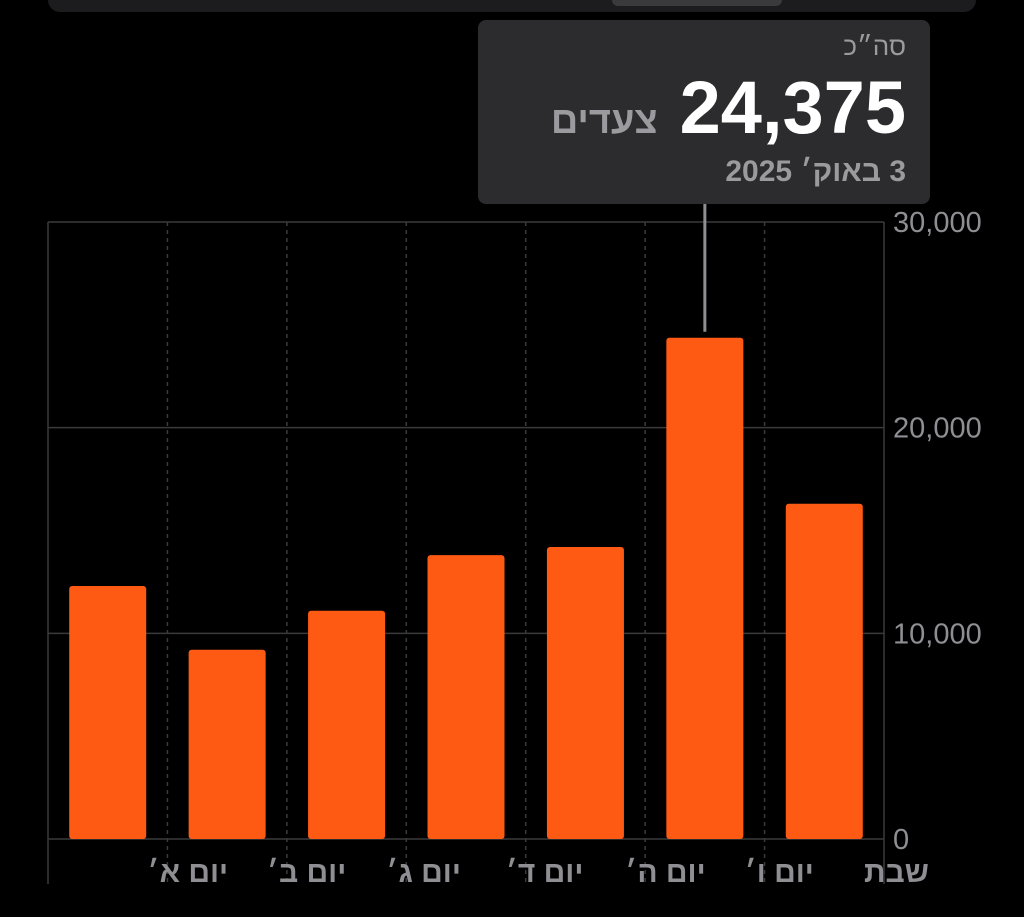 Image resolution: width=1024 pixels, height=917 pixels. What do you see at coordinates (874, 46) in the screenshot?
I see `tooltip-label: סה״כ` at bounding box center [874, 46].